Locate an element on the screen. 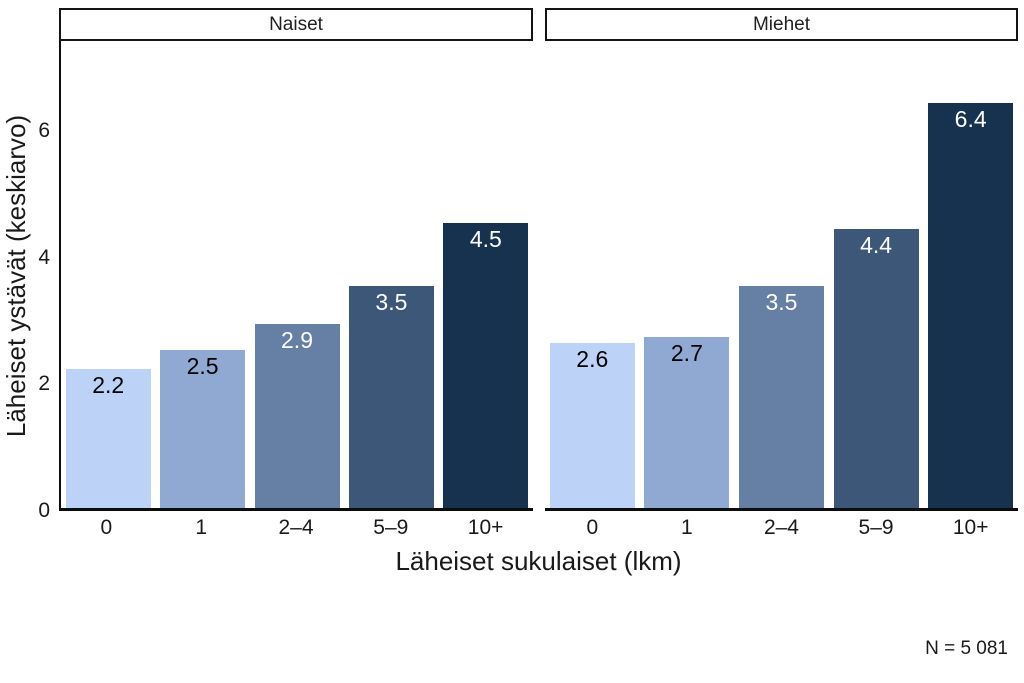  bar-slot: 2.6 is located at coordinates (592, 274).